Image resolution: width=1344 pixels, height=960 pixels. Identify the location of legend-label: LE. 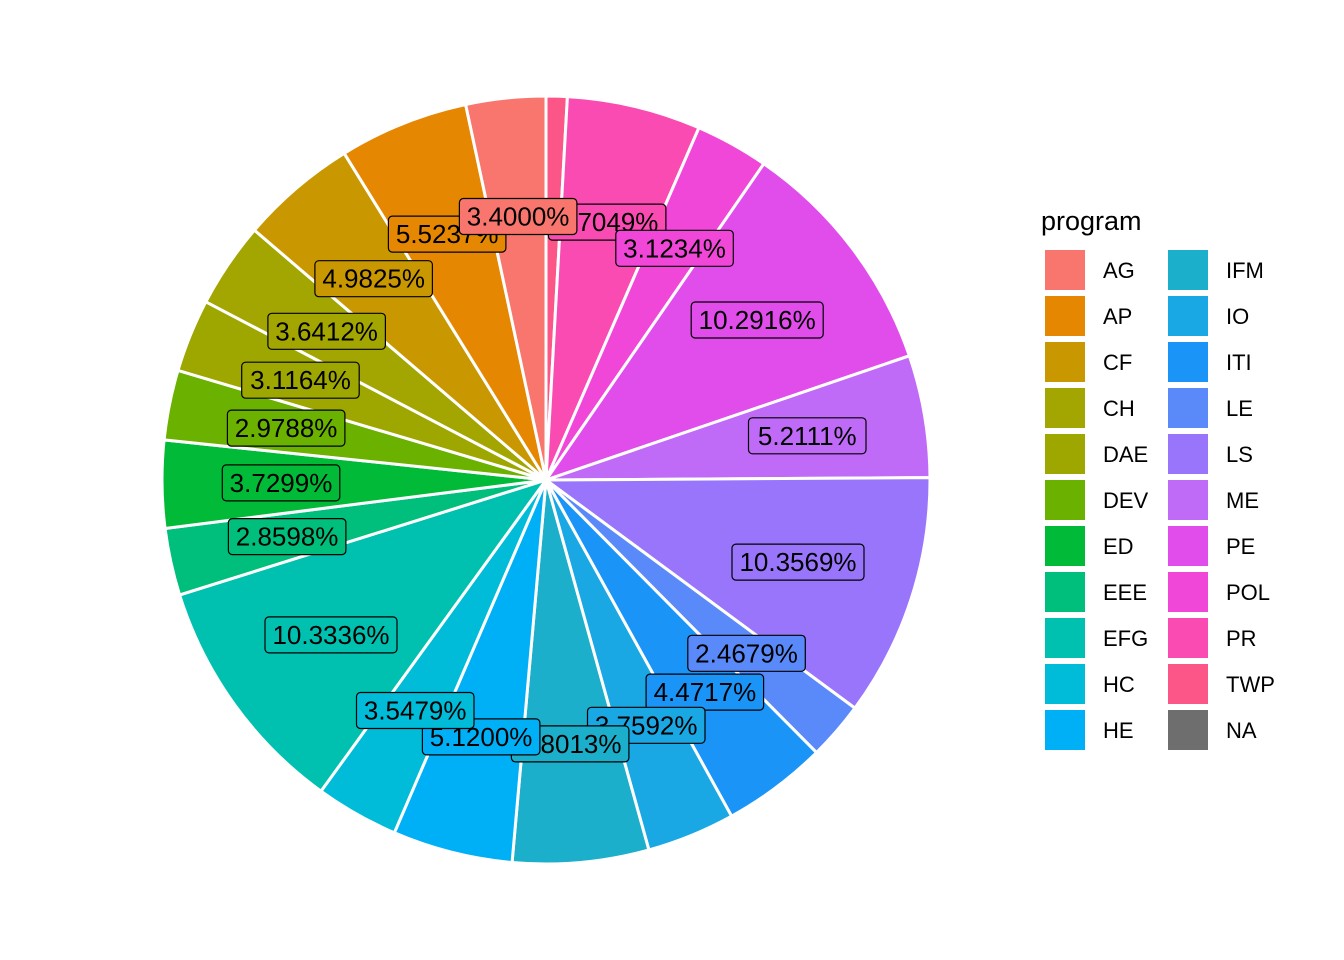
(1239, 408).